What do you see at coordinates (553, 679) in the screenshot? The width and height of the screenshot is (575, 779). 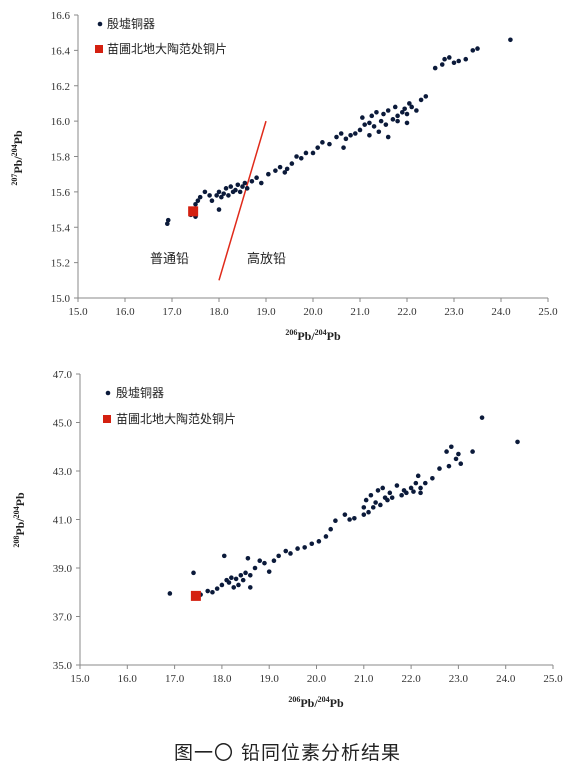 I see `chart2-x-tick-label: 25.0` at bounding box center [553, 679].